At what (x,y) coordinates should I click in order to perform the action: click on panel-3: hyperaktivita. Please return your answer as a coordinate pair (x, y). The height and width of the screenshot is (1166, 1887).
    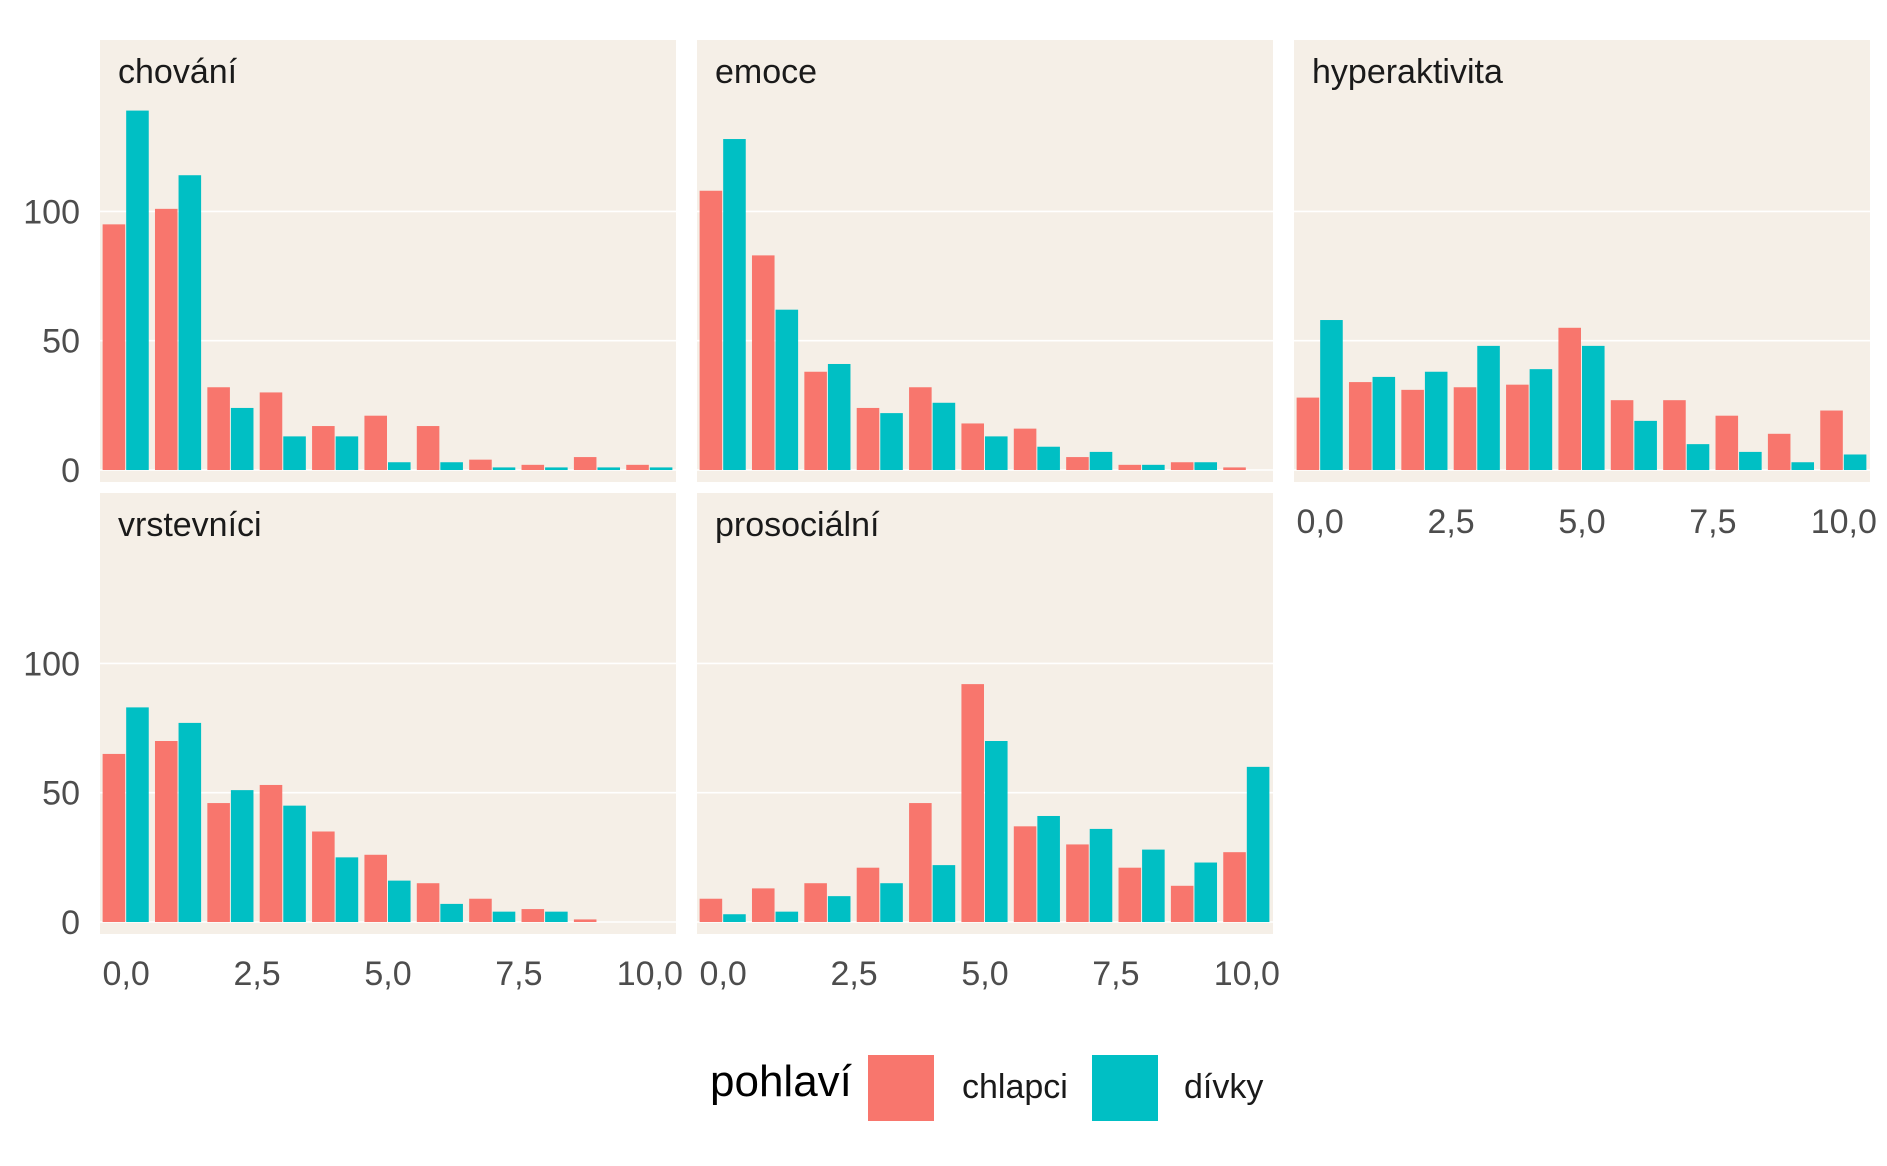
    Looking at the image, I should click on (1582, 261).